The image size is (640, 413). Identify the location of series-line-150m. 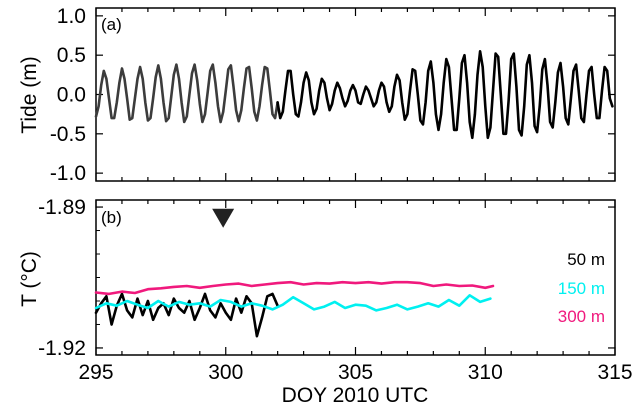
(293, 302).